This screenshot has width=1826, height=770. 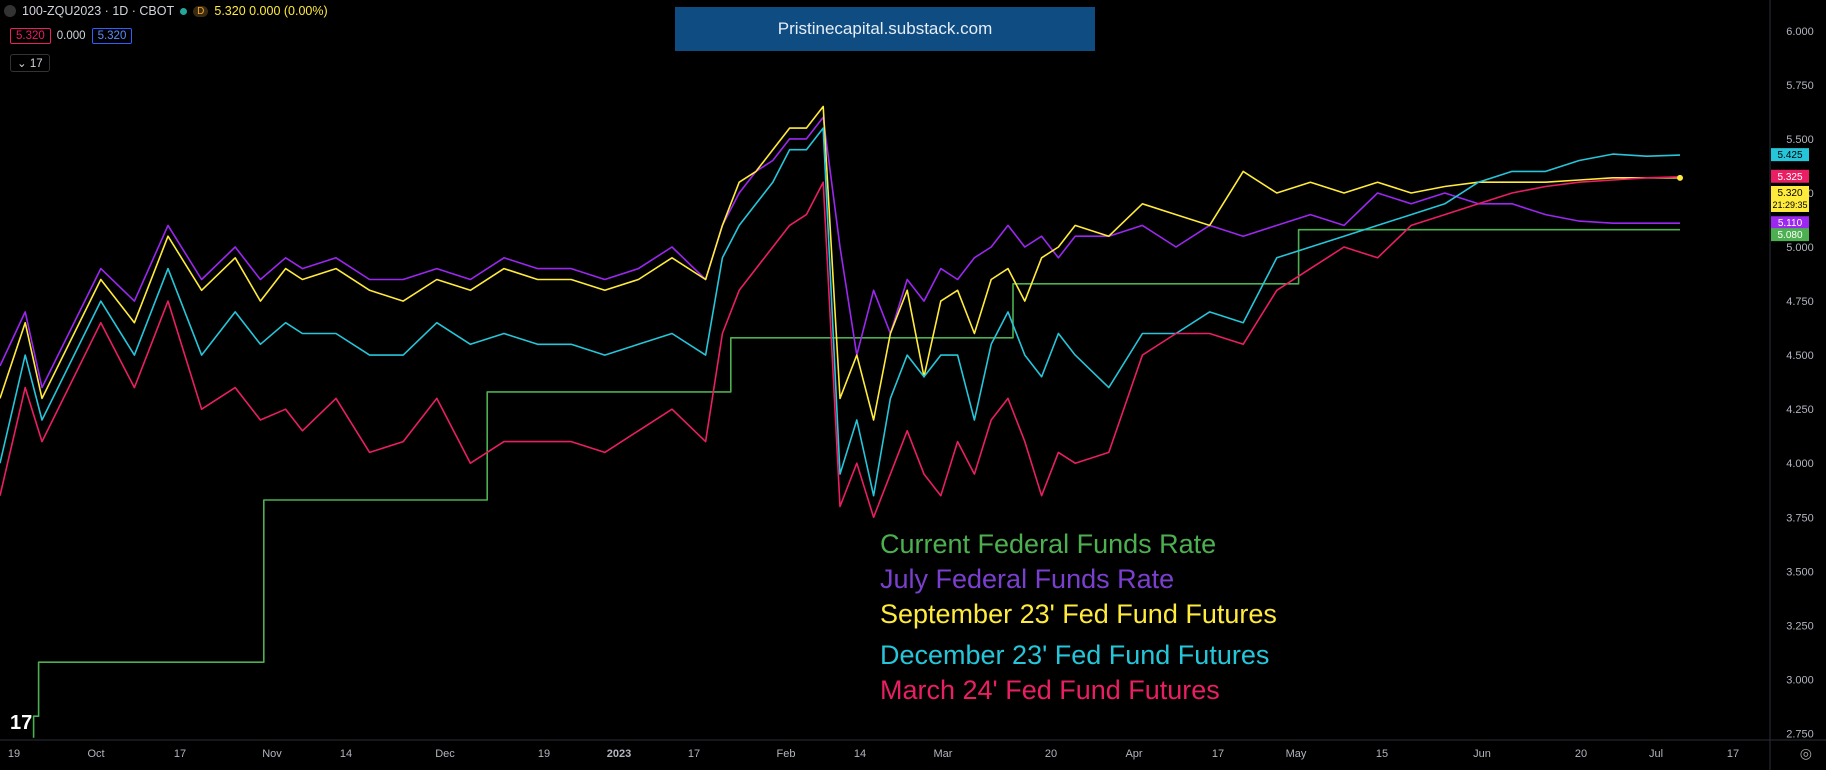 What do you see at coordinates (885, 29) in the screenshot?
I see `watermark-banner: Pristinecapital.substack.com` at bounding box center [885, 29].